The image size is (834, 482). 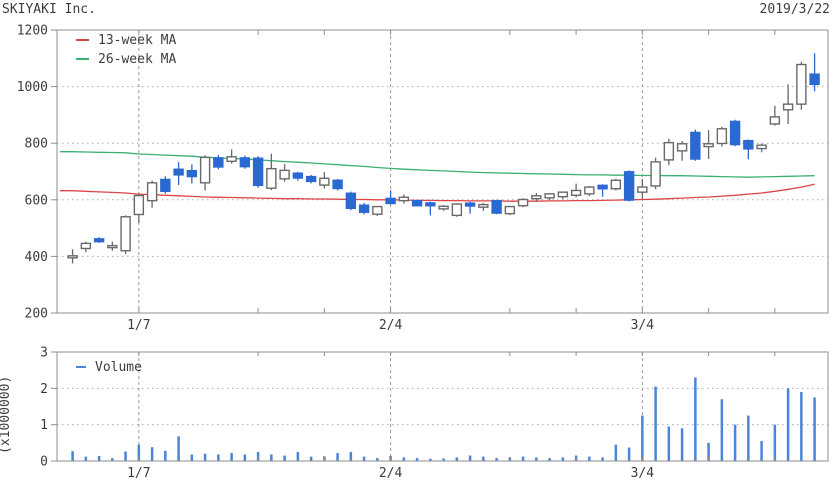 I want to click on volume-x-label: 2/4, so click(x=391, y=473).